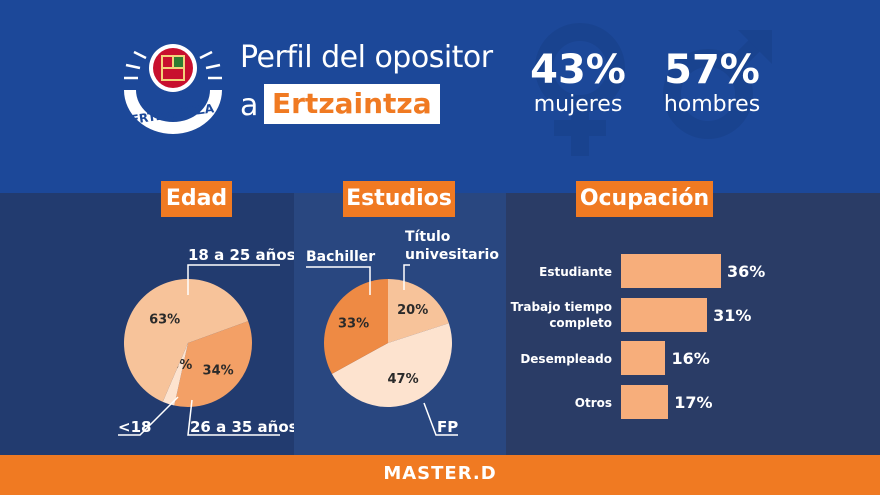 The height and width of the screenshot is (495, 880). What do you see at coordinates (164, 319) in the screenshot?
I see `pie-slice-label: 63%` at bounding box center [164, 319].